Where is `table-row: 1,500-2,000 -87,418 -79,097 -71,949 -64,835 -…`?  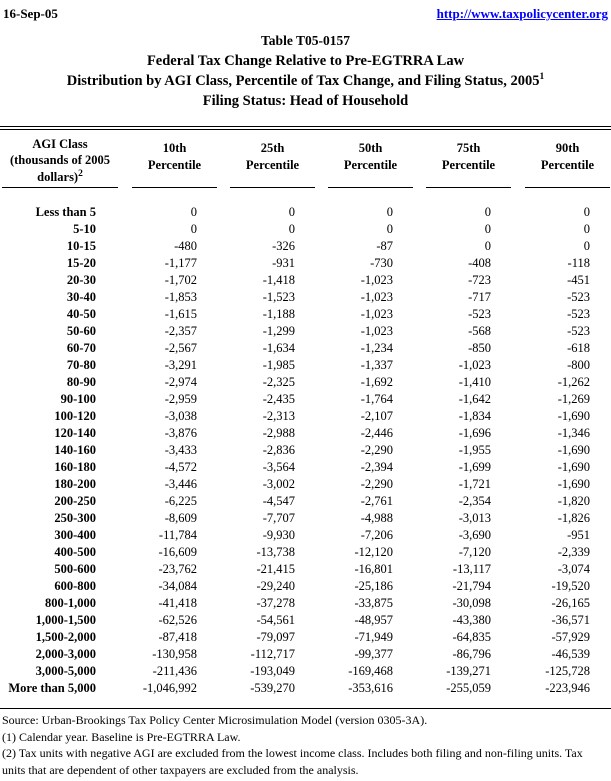 table-row: 1,500-2,000 -87,418 -79,097 -71,949 -64,835 -… is located at coordinates (305, 637).